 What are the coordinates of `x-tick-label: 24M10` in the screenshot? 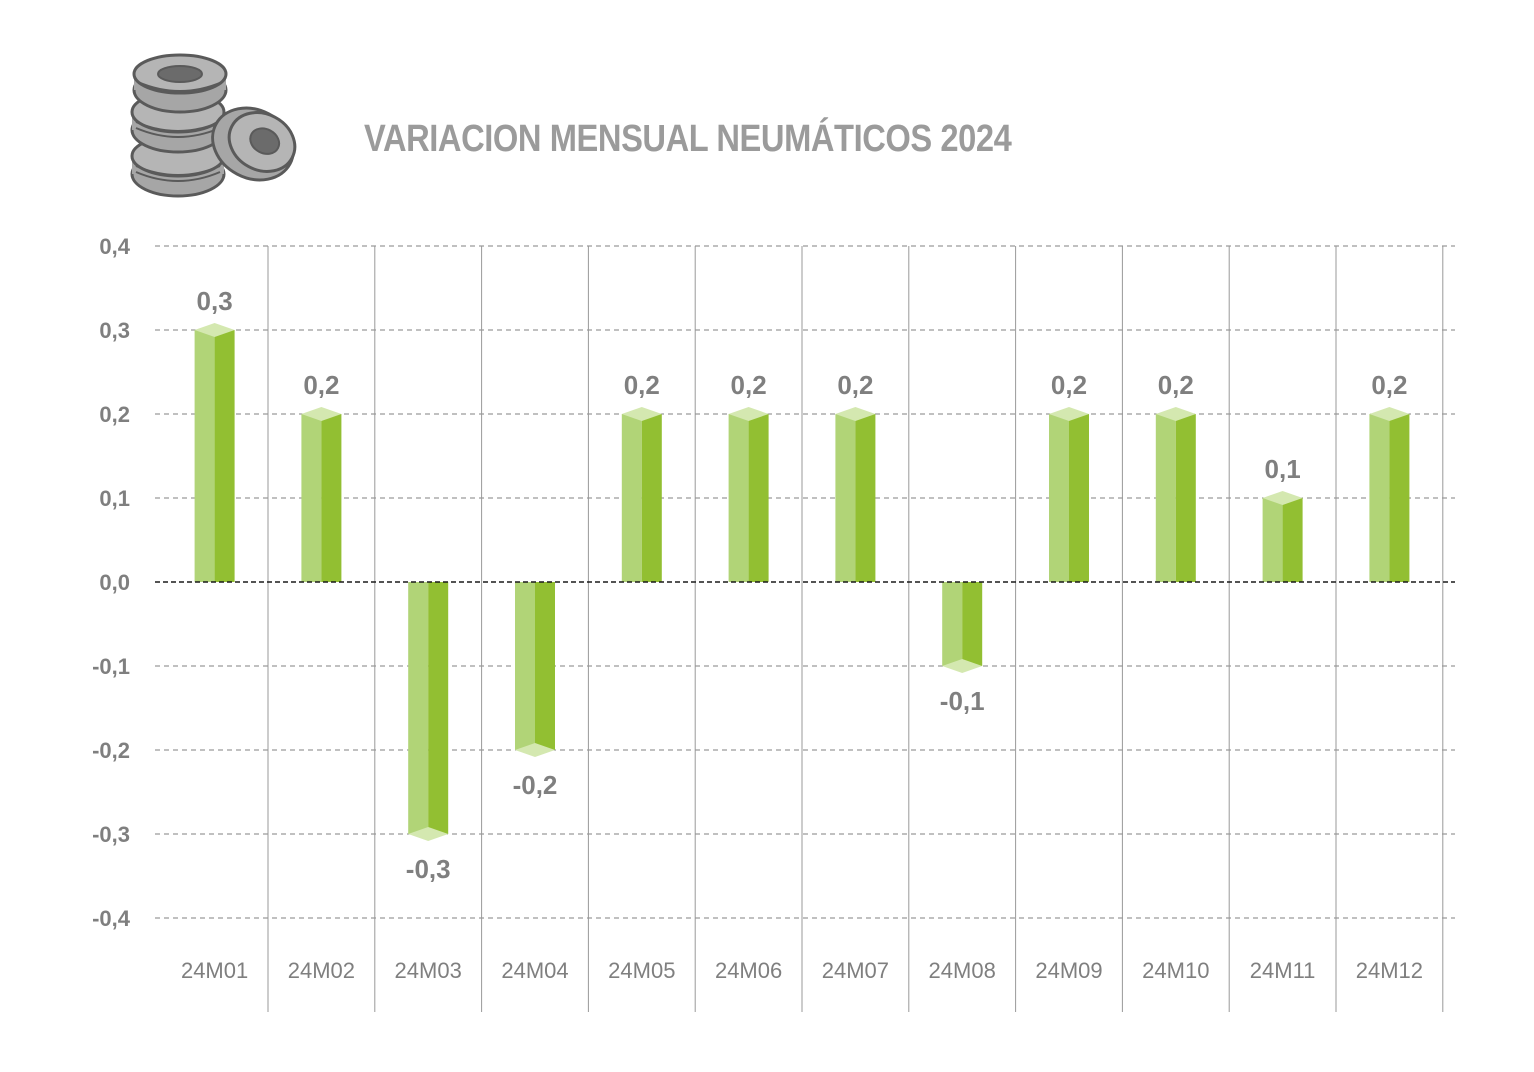 It's located at (1175, 970).